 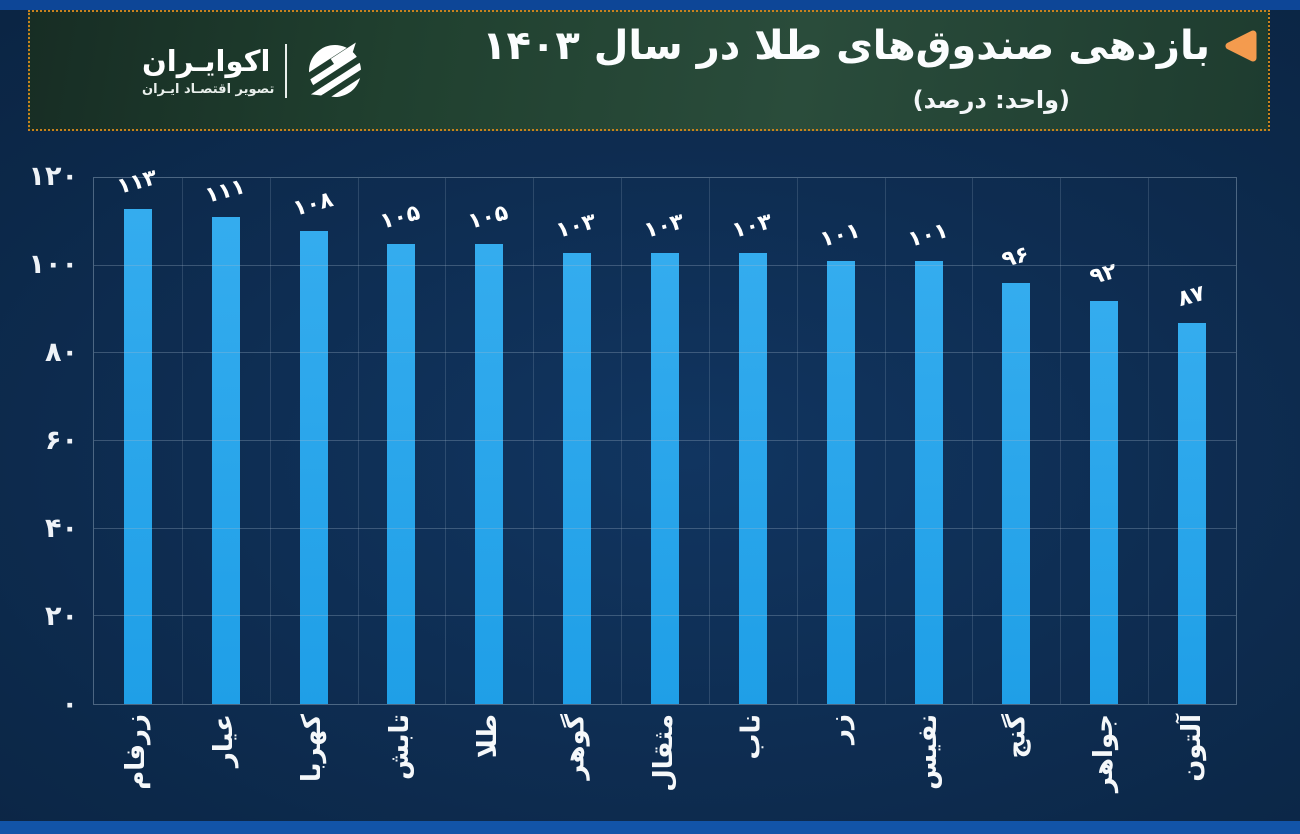 I want to click on title-bullet-icon, so click(x=1241, y=46).